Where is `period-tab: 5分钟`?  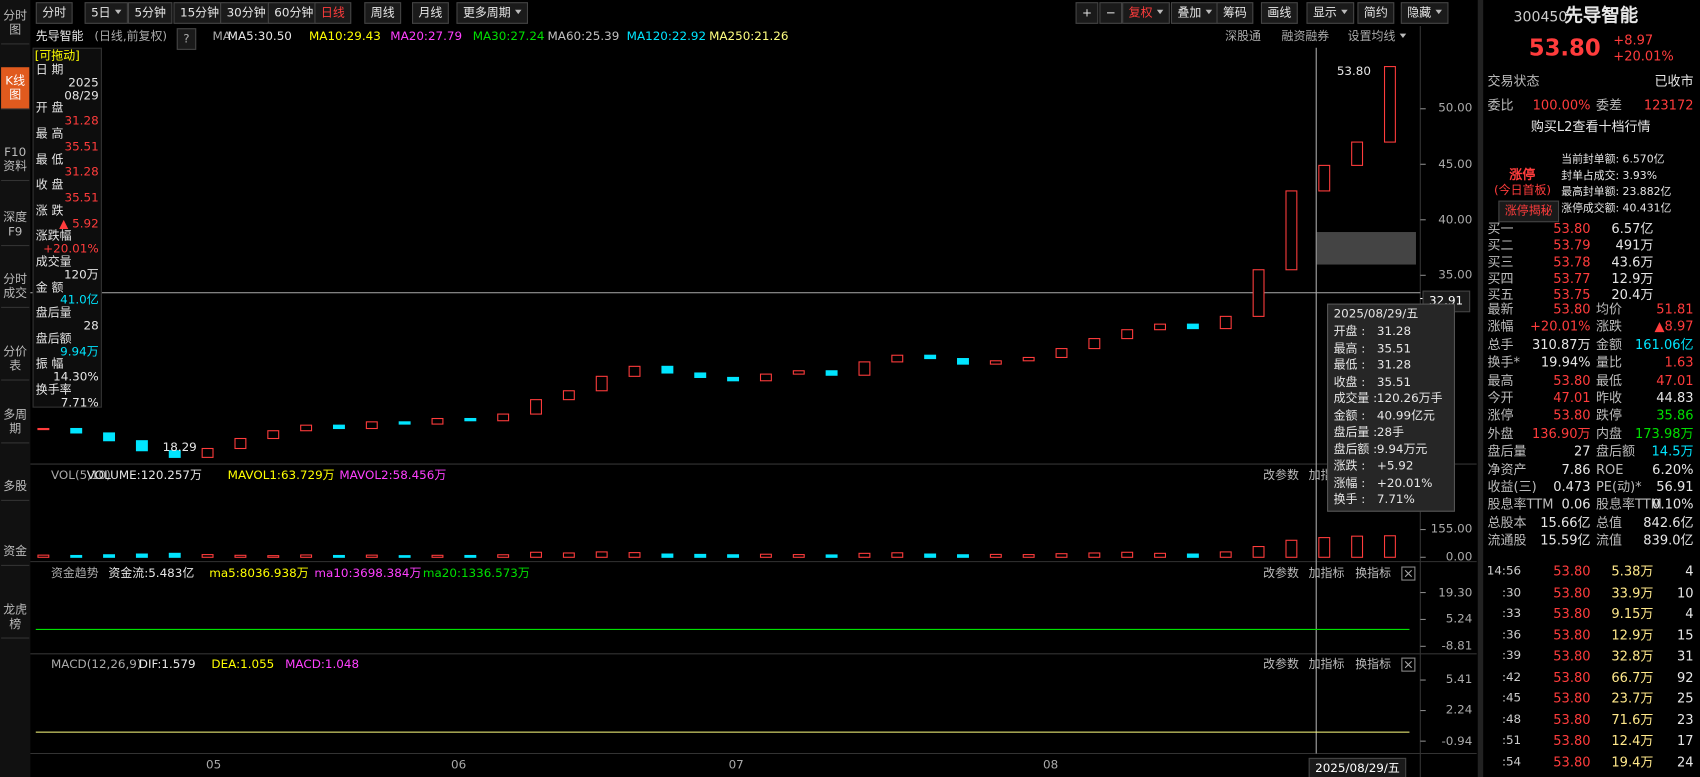
period-tab: 5分钟 is located at coordinates (150, 13).